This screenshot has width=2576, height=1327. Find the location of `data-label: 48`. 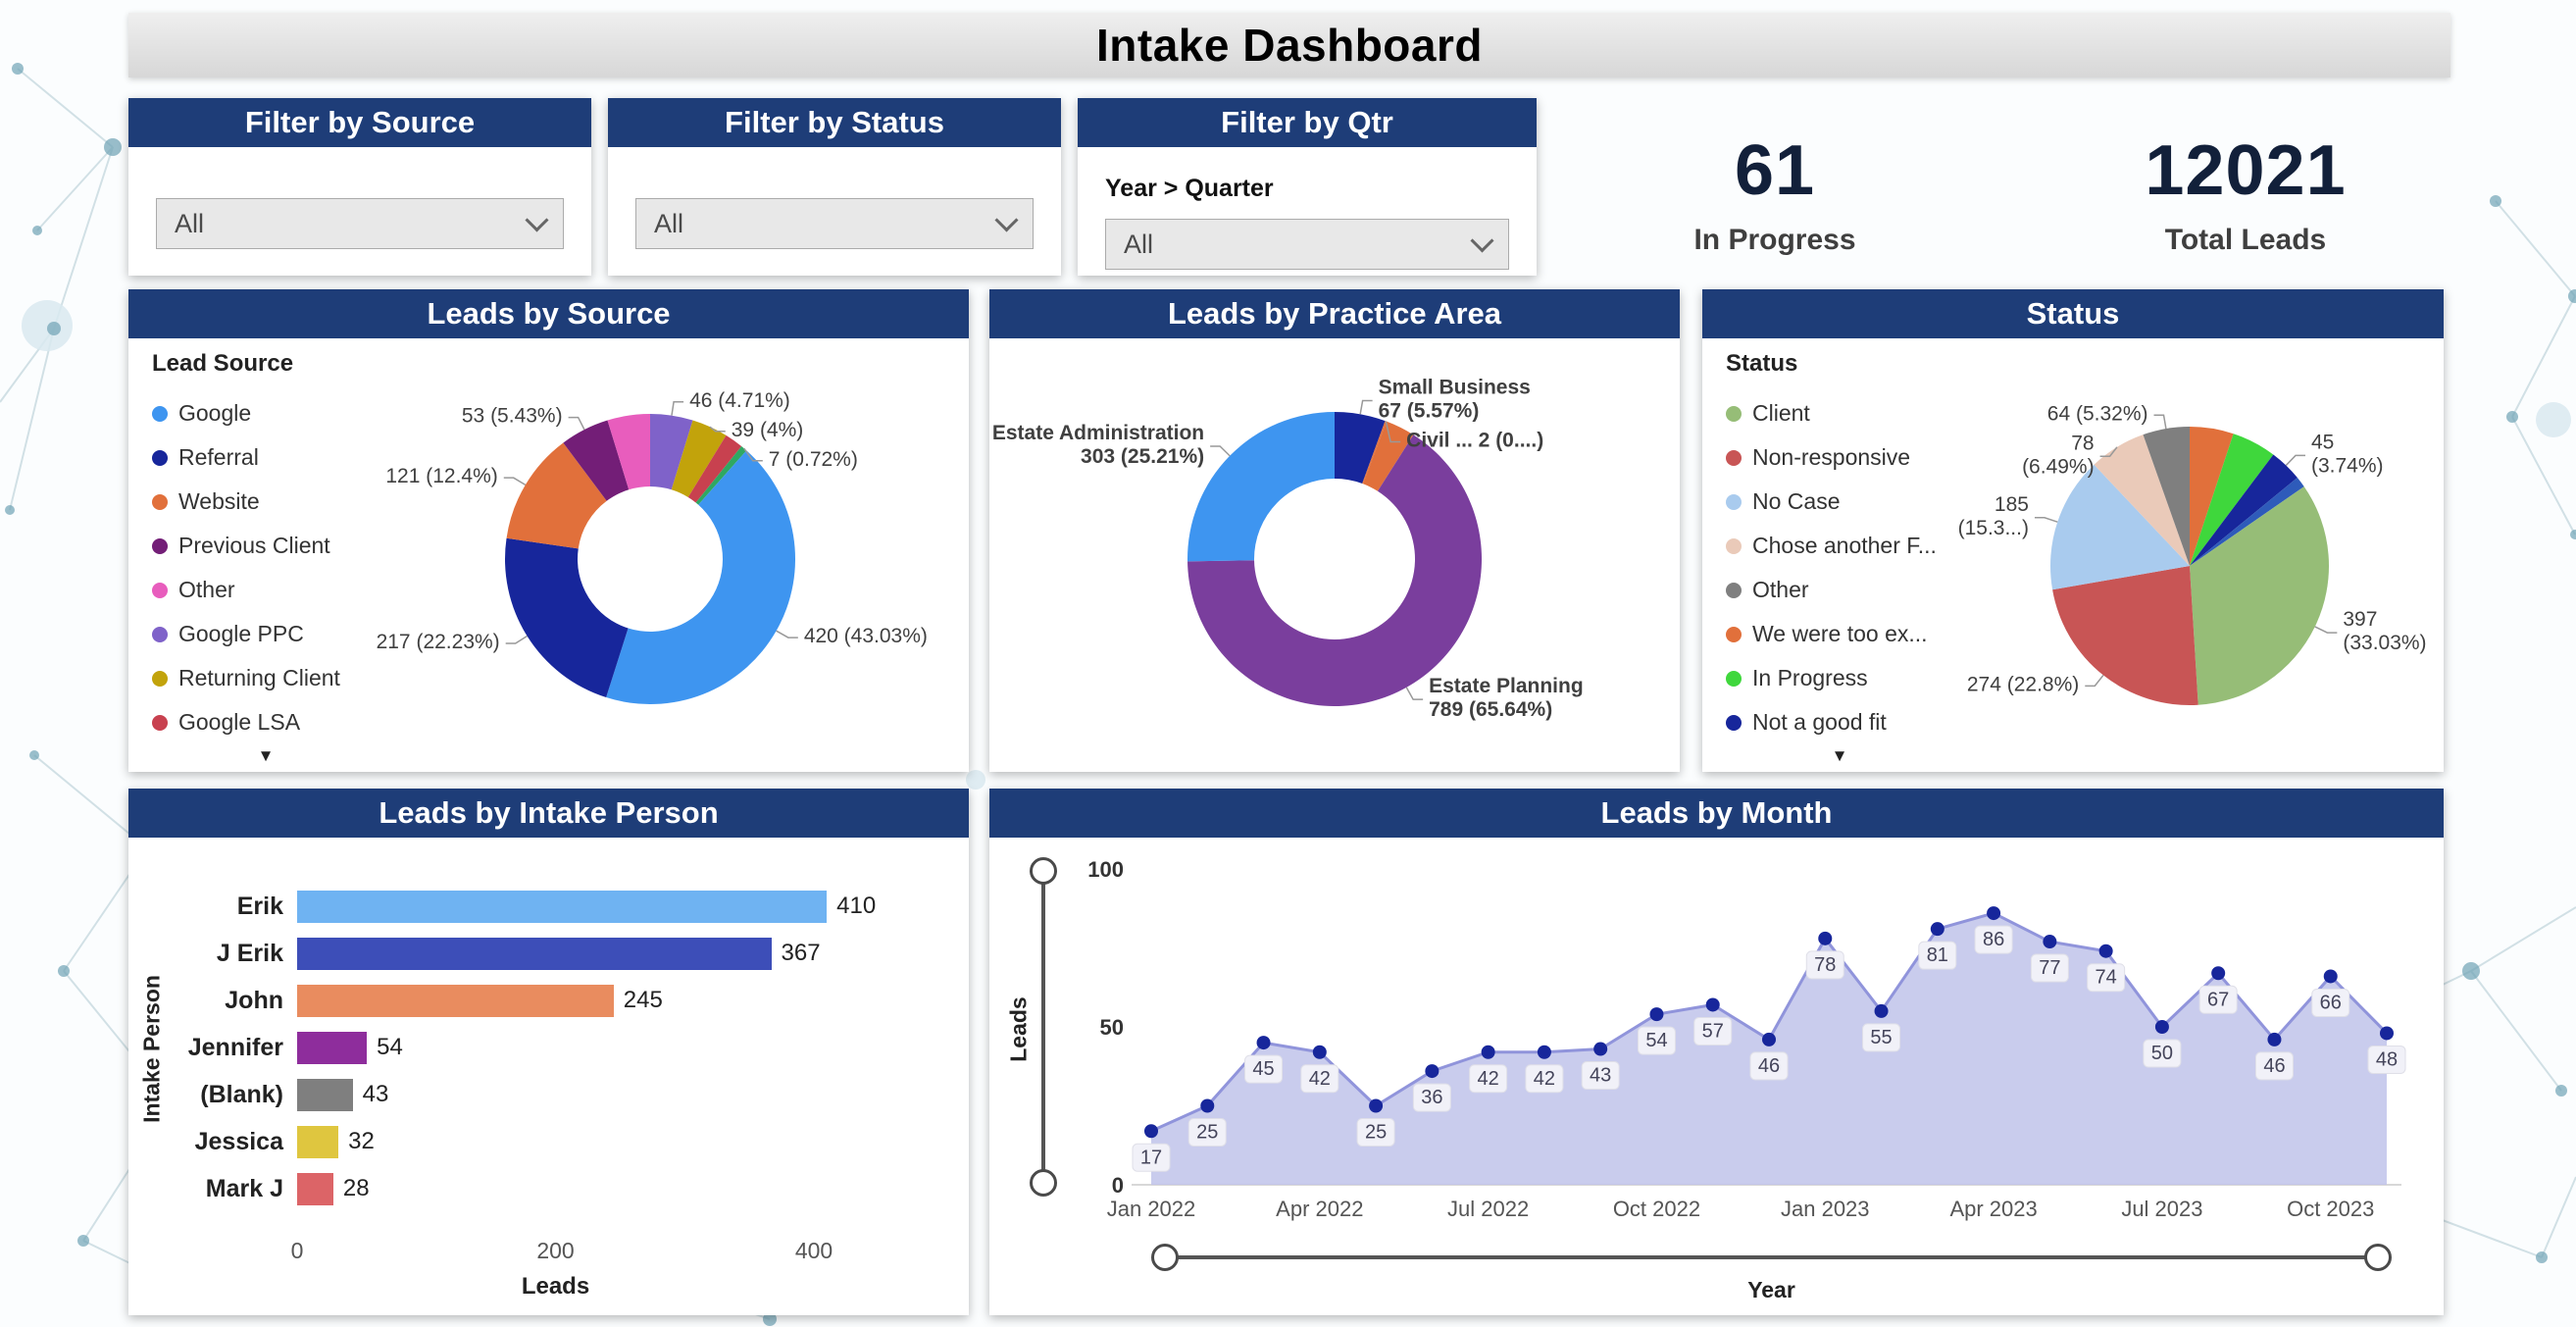

data-label: 48 is located at coordinates (2387, 1059).